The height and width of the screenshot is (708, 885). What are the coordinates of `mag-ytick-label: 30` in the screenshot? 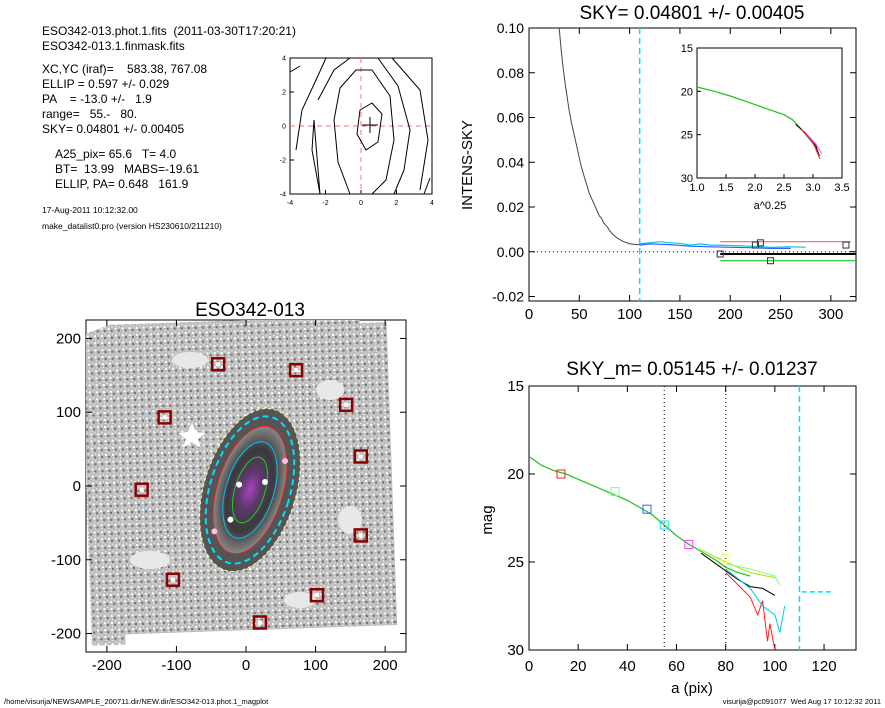 It's located at (515, 650).